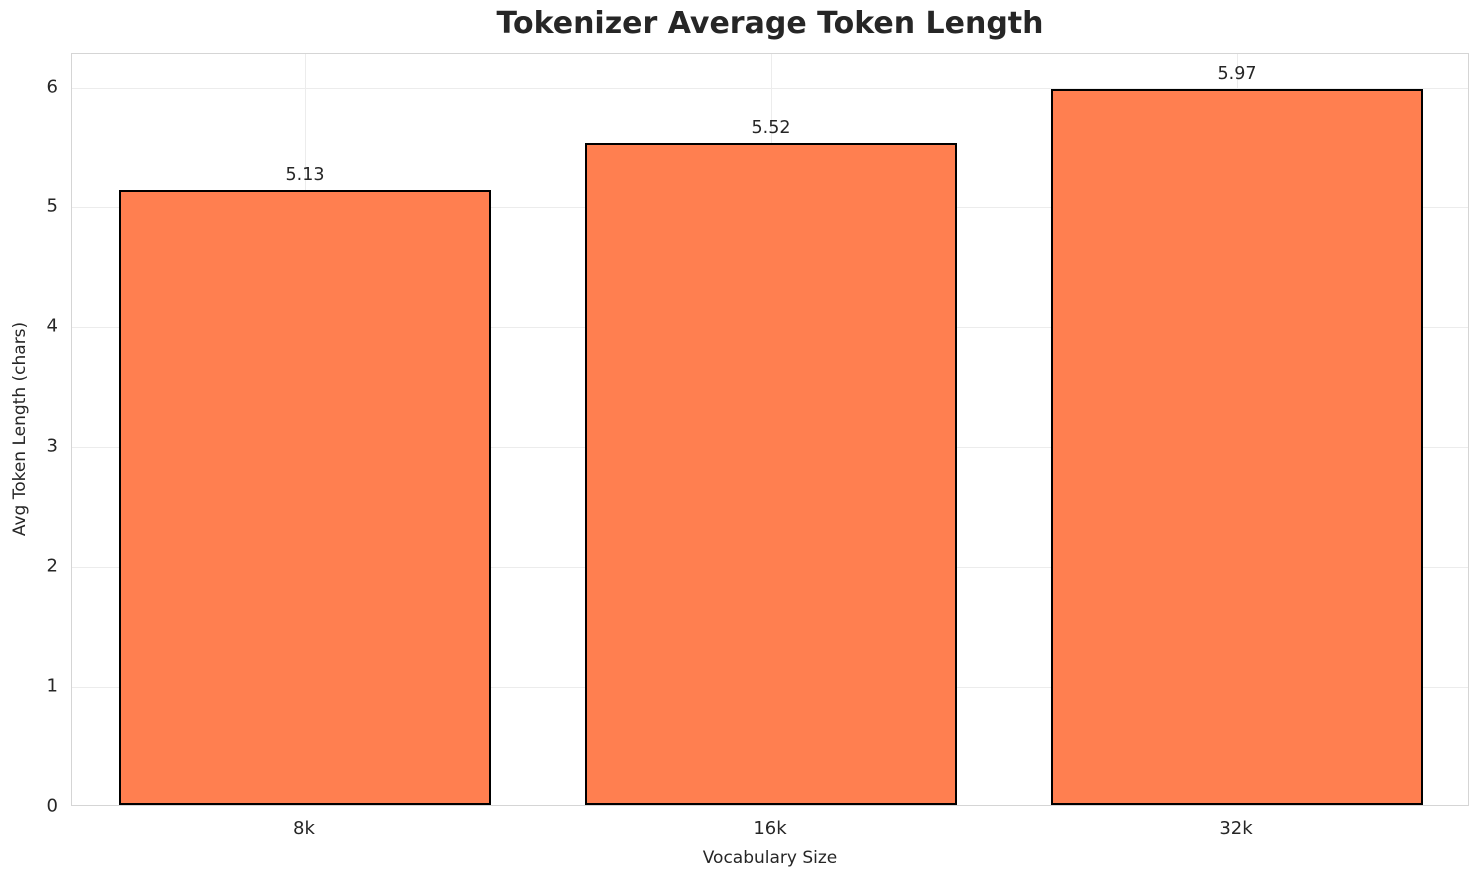 The image size is (1484, 885). Describe the element at coordinates (770, 858) in the screenshot. I see `x-axis-label: Vocabulary Size` at that location.